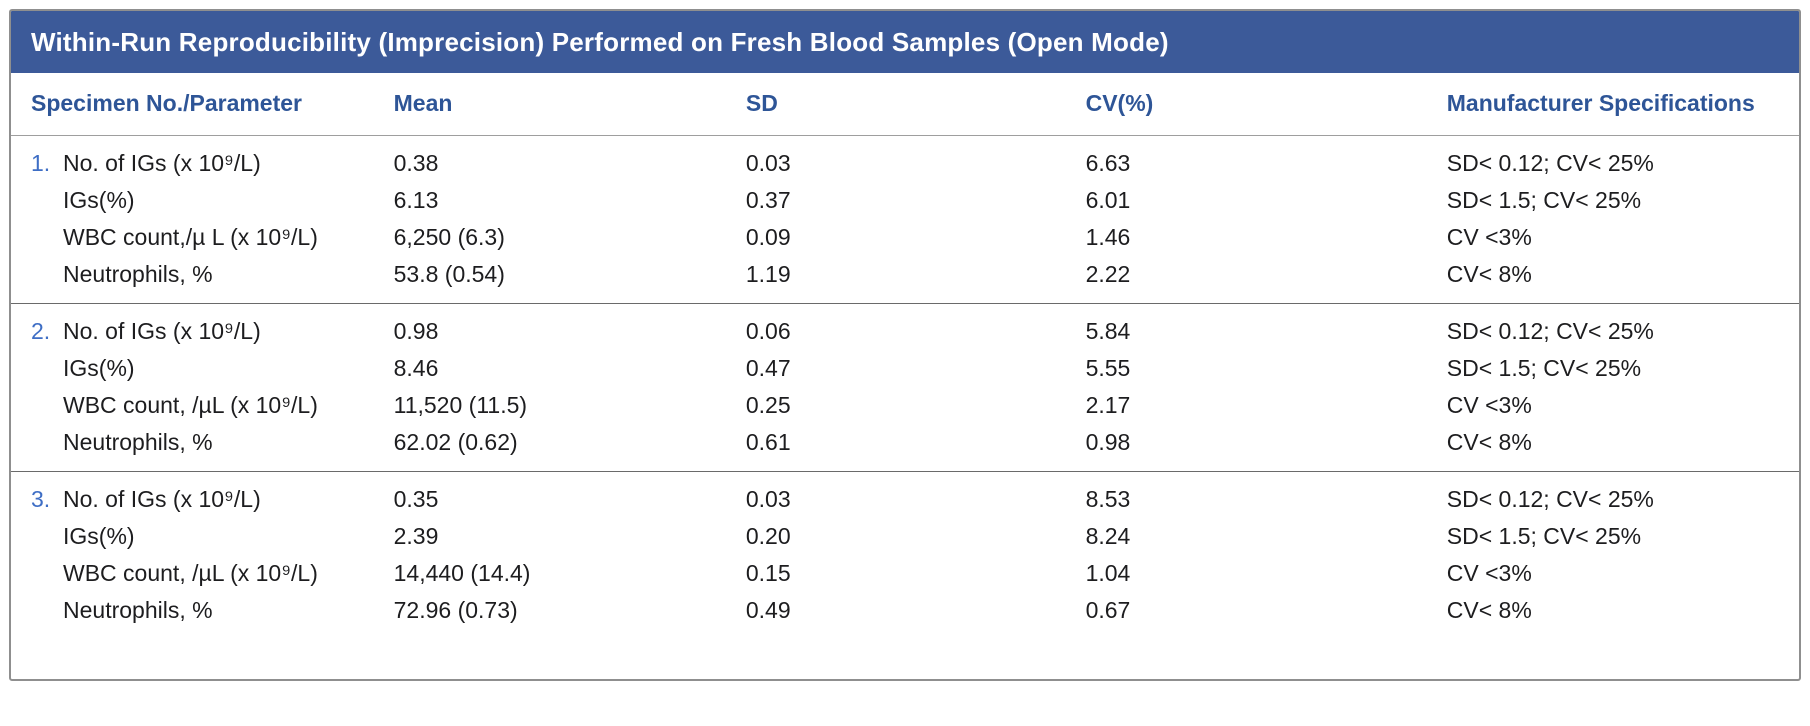 The width and height of the screenshot is (1810, 726). Describe the element at coordinates (1622, 104) in the screenshot. I see `column-header-manufacturer-specifications: Manufacturer Specifications` at that location.